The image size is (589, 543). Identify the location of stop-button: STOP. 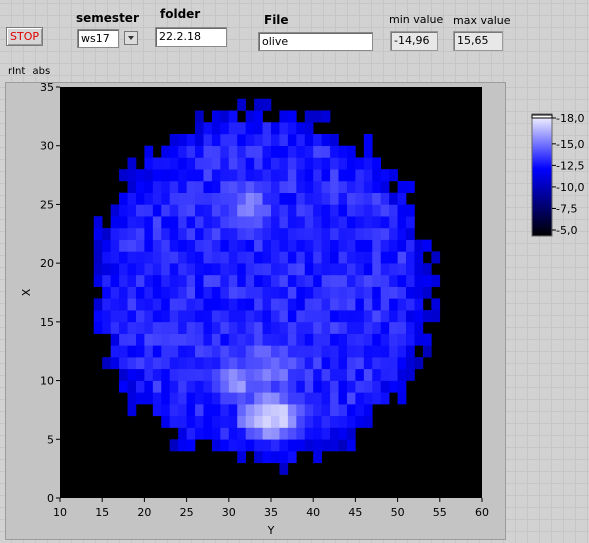
(24, 36).